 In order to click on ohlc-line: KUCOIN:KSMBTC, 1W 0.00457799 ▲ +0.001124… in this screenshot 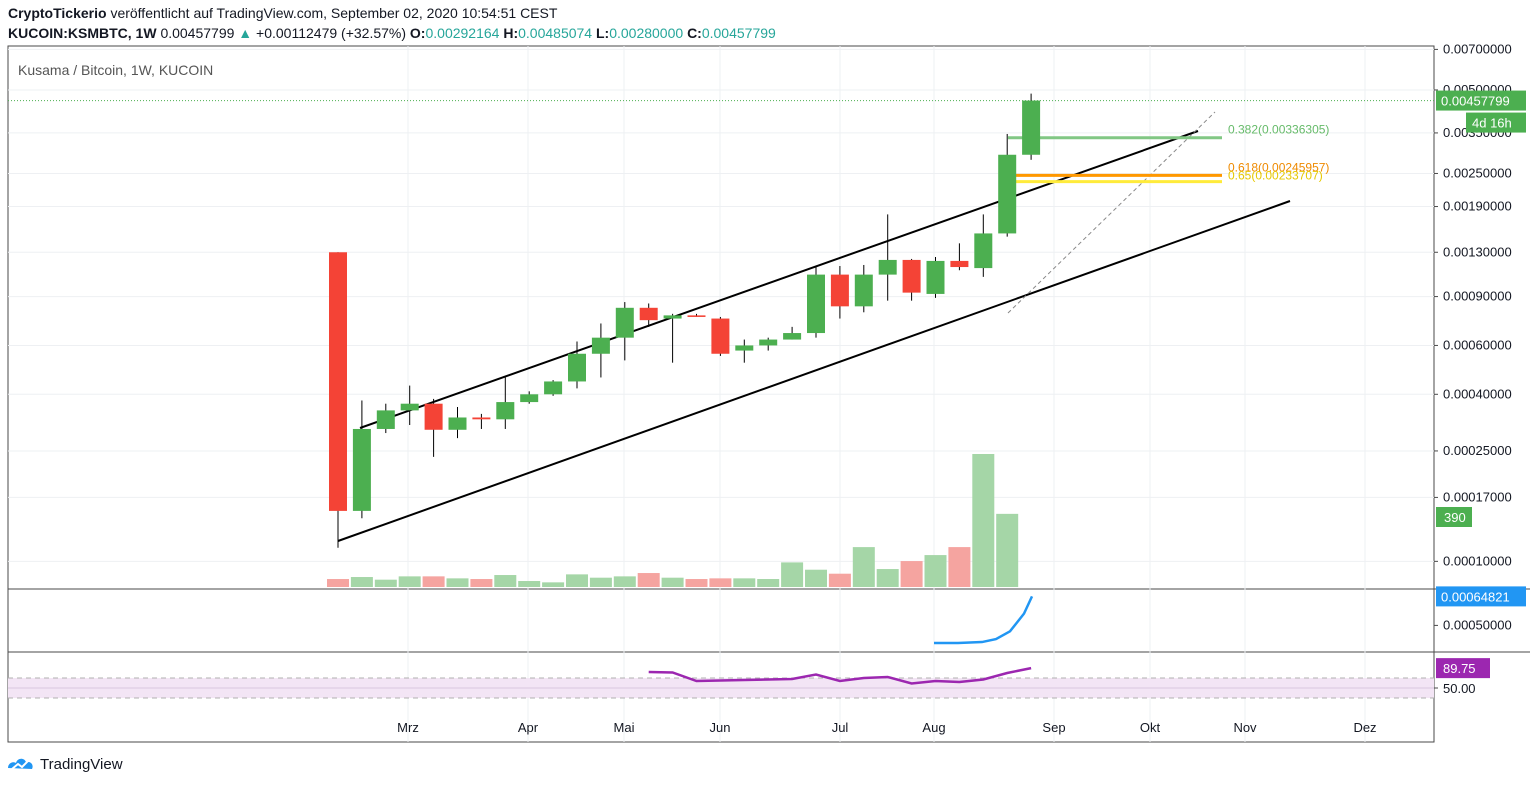, I will do `click(392, 33)`.